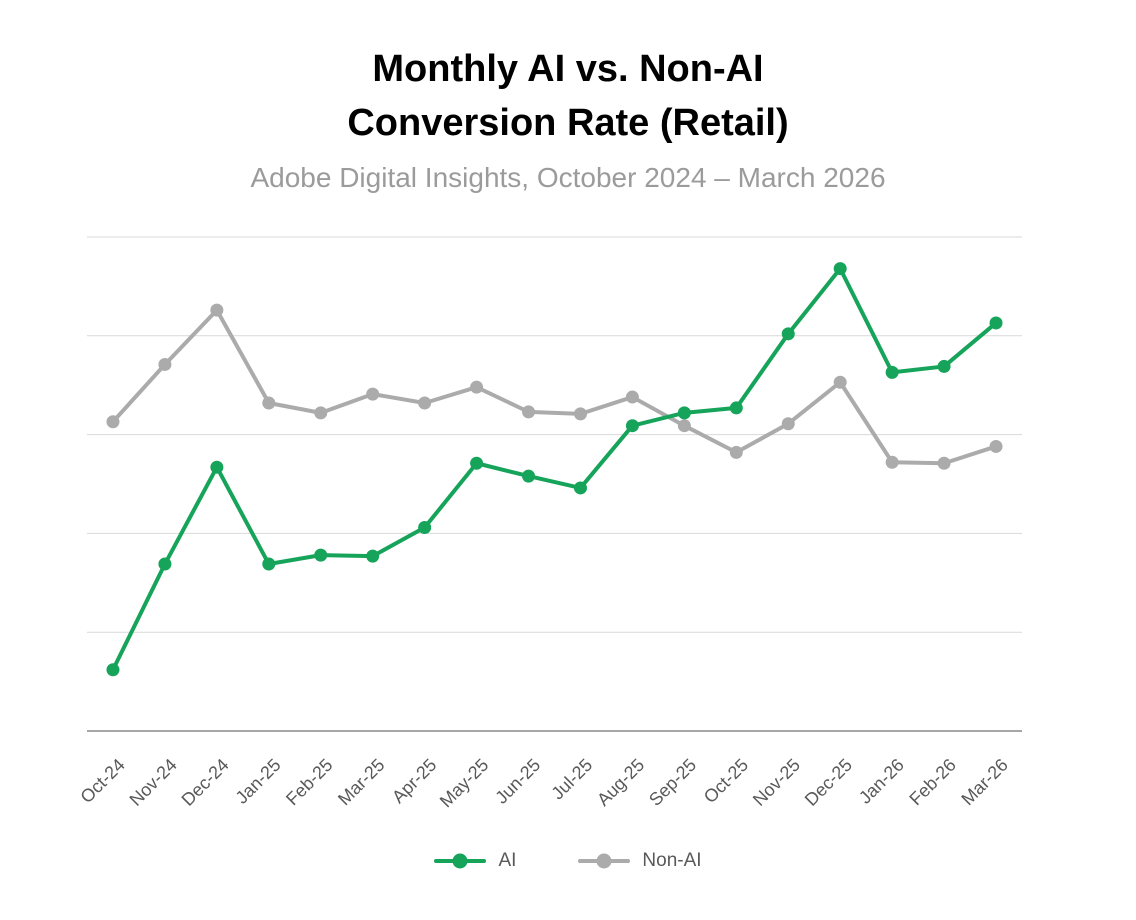  I want to click on legend-label-ai: AI, so click(507, 860).